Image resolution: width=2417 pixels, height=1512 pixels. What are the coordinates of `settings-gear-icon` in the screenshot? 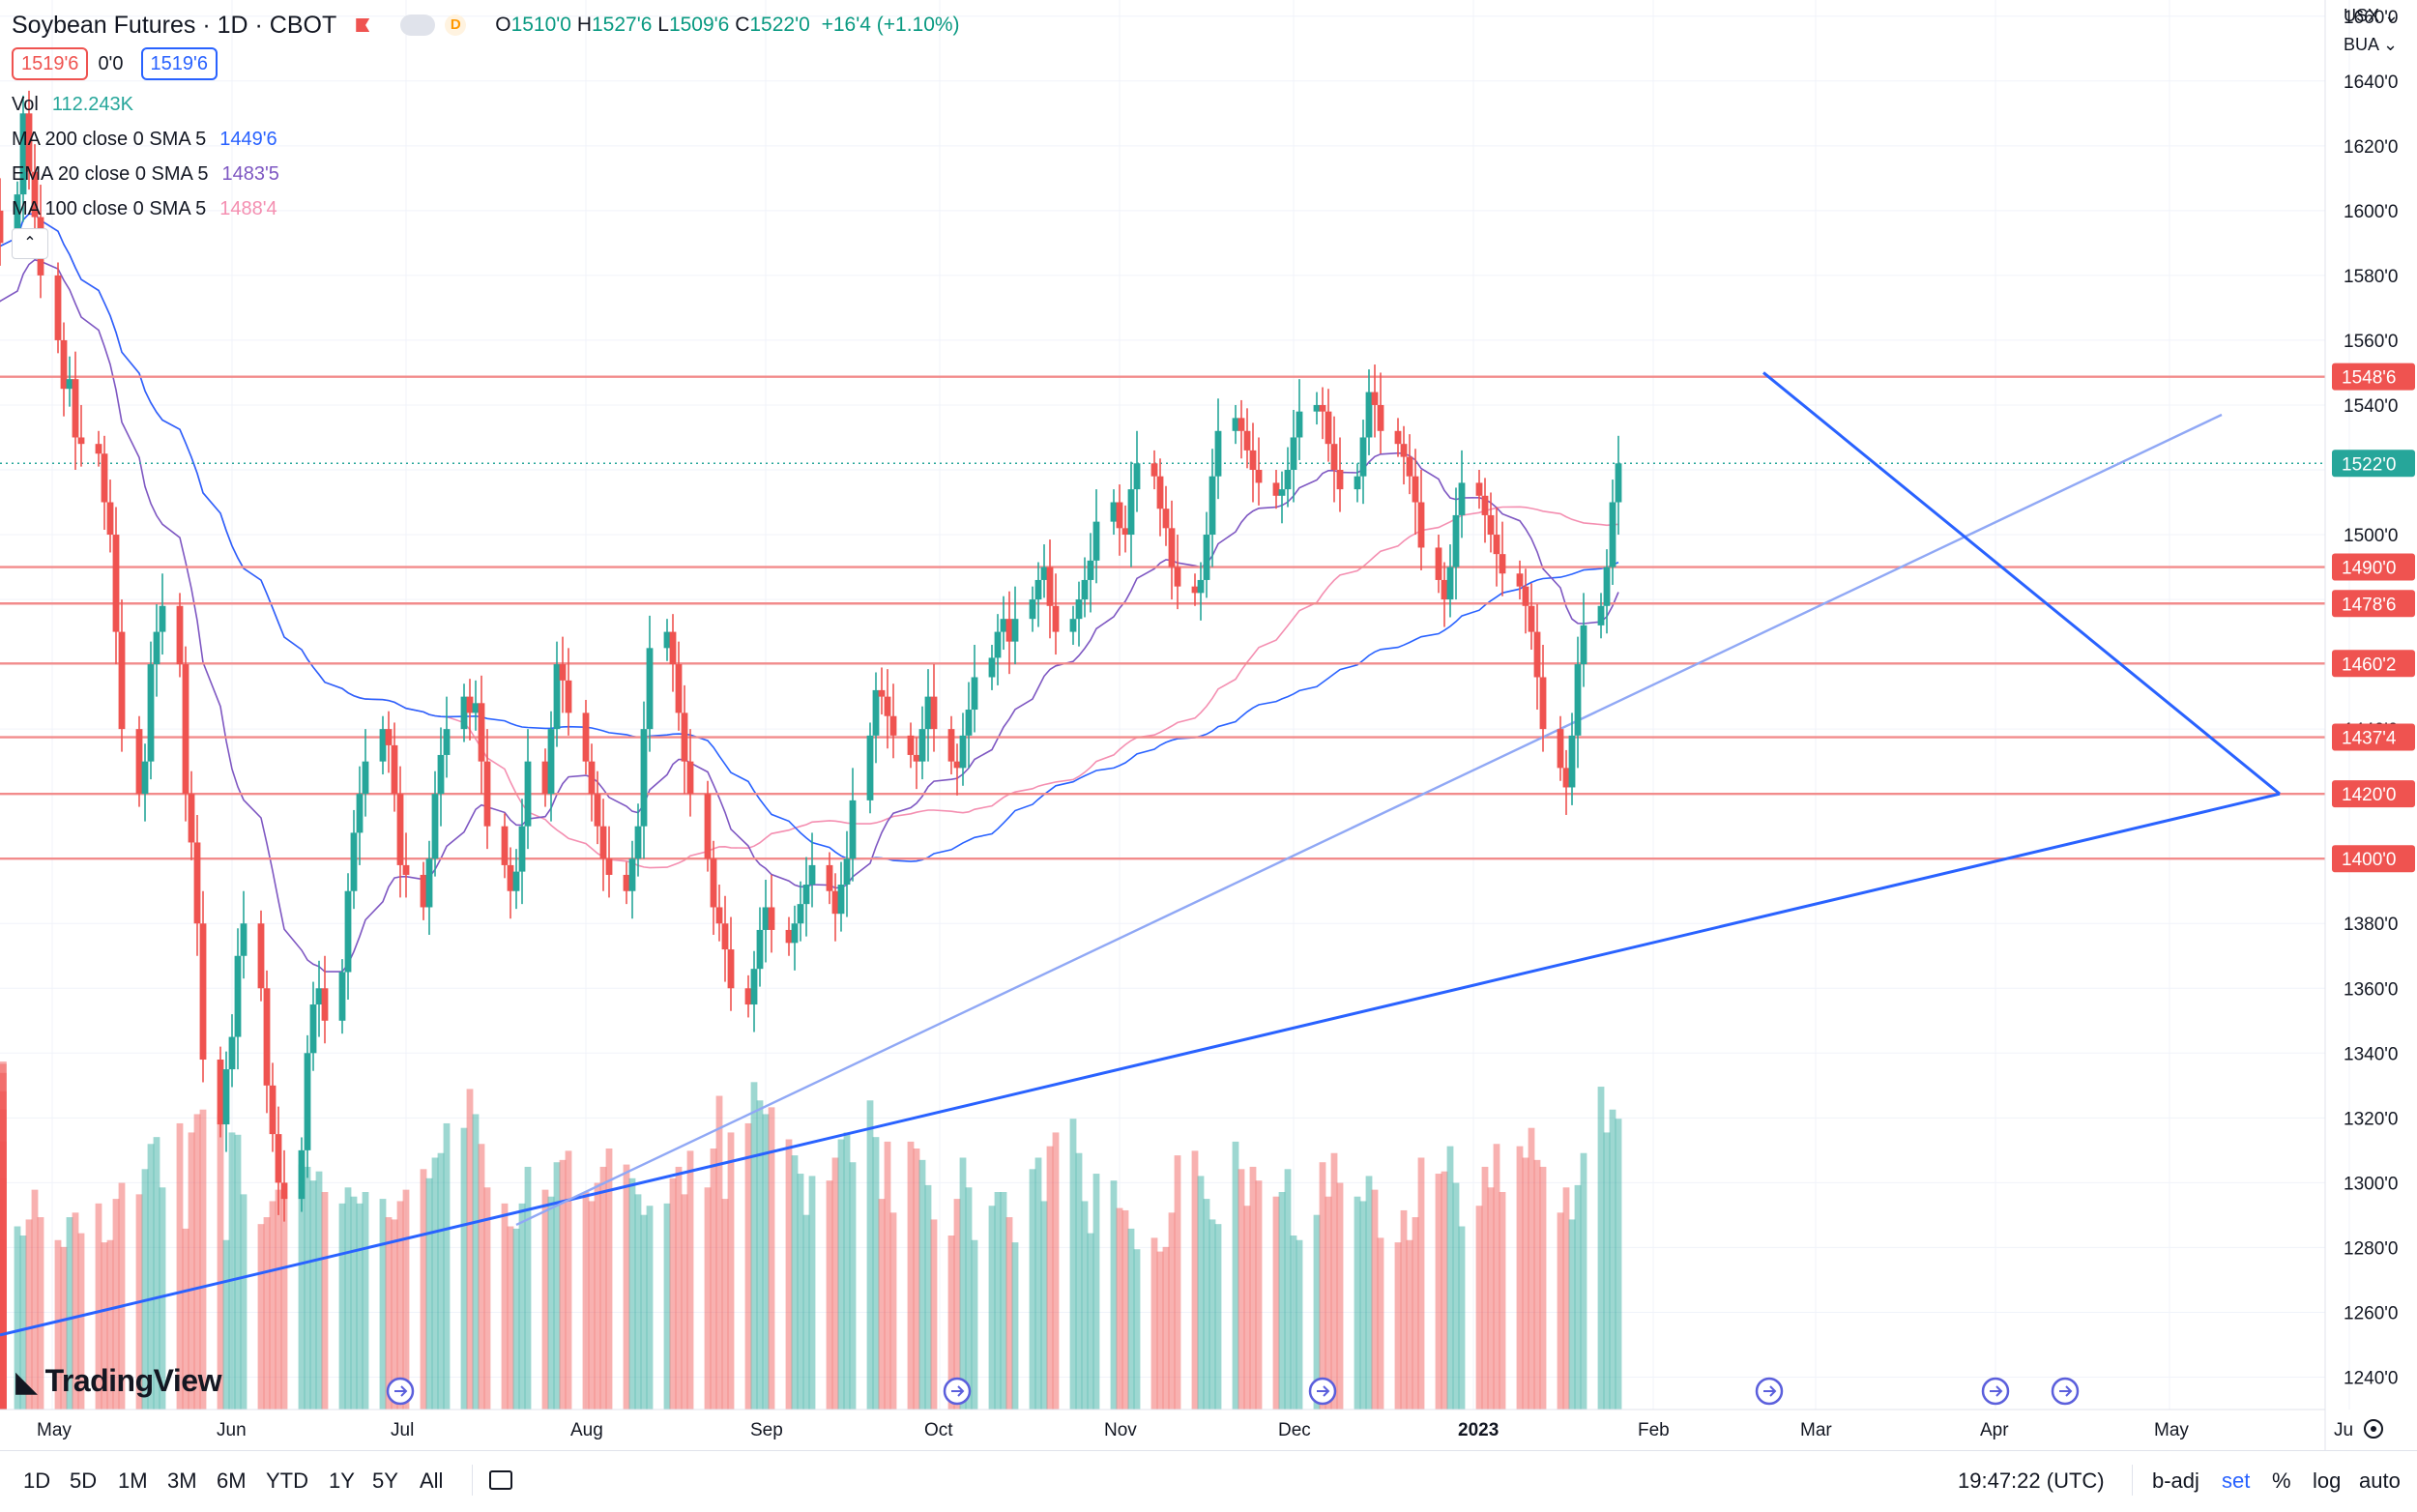 It's located at (2373, 1429).